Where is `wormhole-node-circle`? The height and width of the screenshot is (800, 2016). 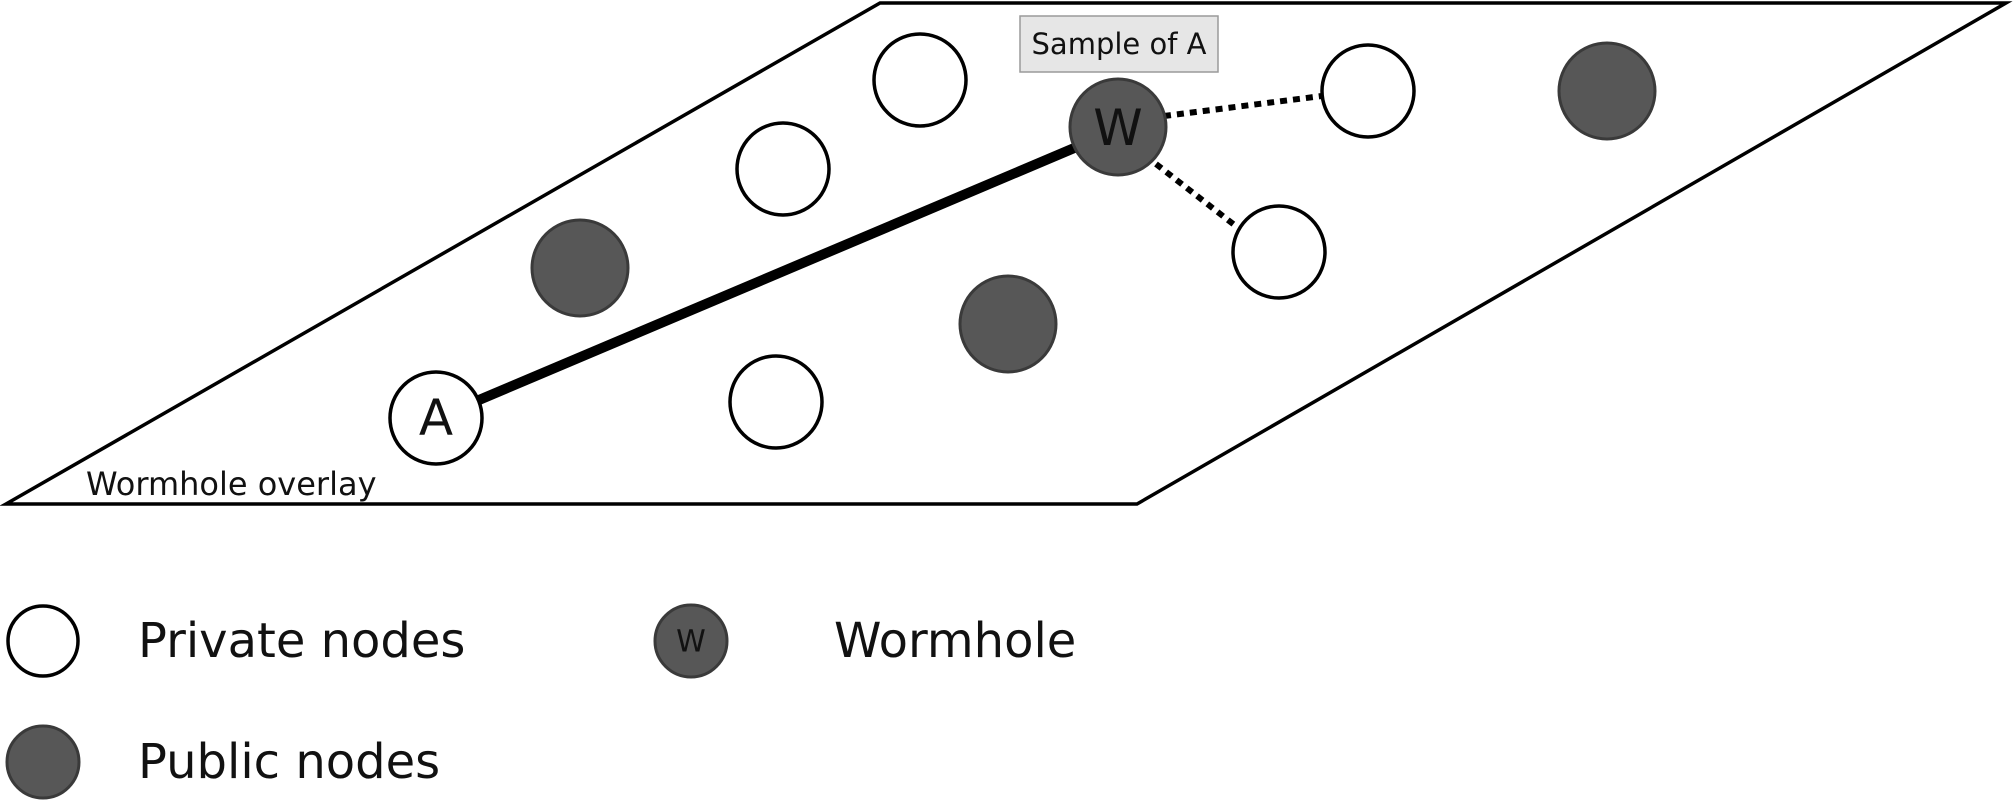 wormhole-node-circle is located at coordinates (1118, 127).